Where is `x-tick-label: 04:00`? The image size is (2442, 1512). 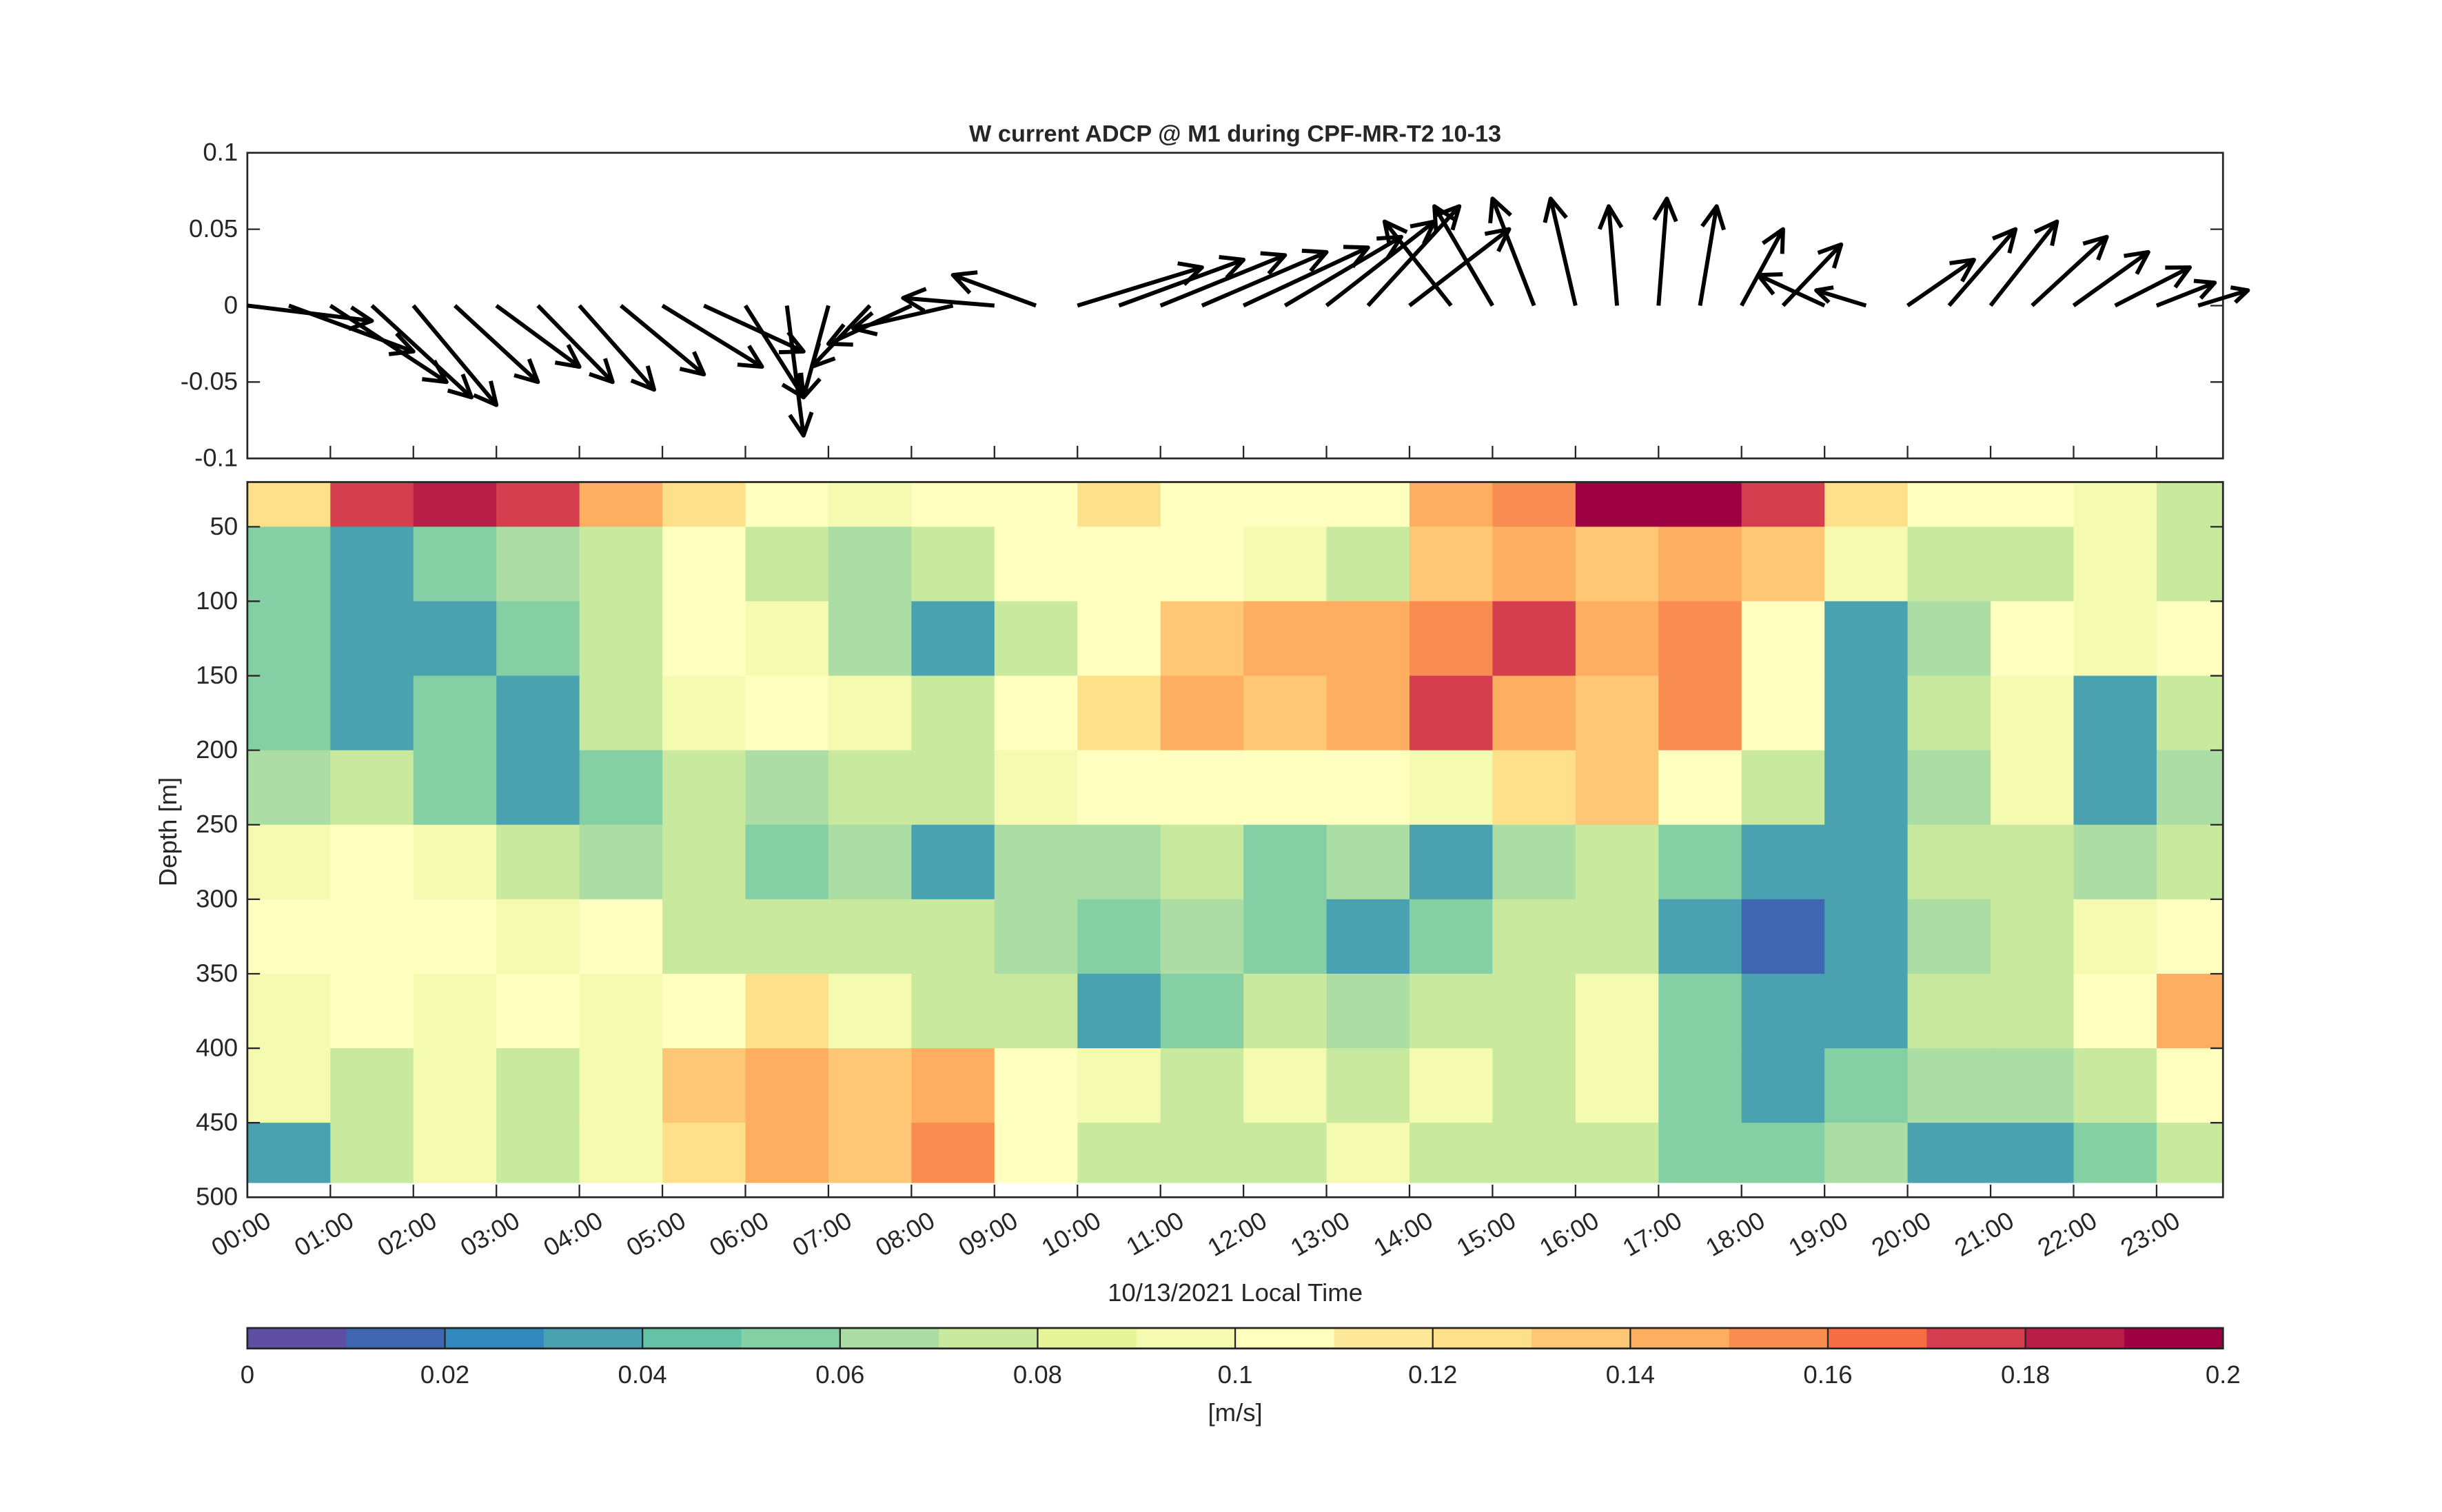
x-tick-label: 04:00 is located at coordinates (572, 1234).